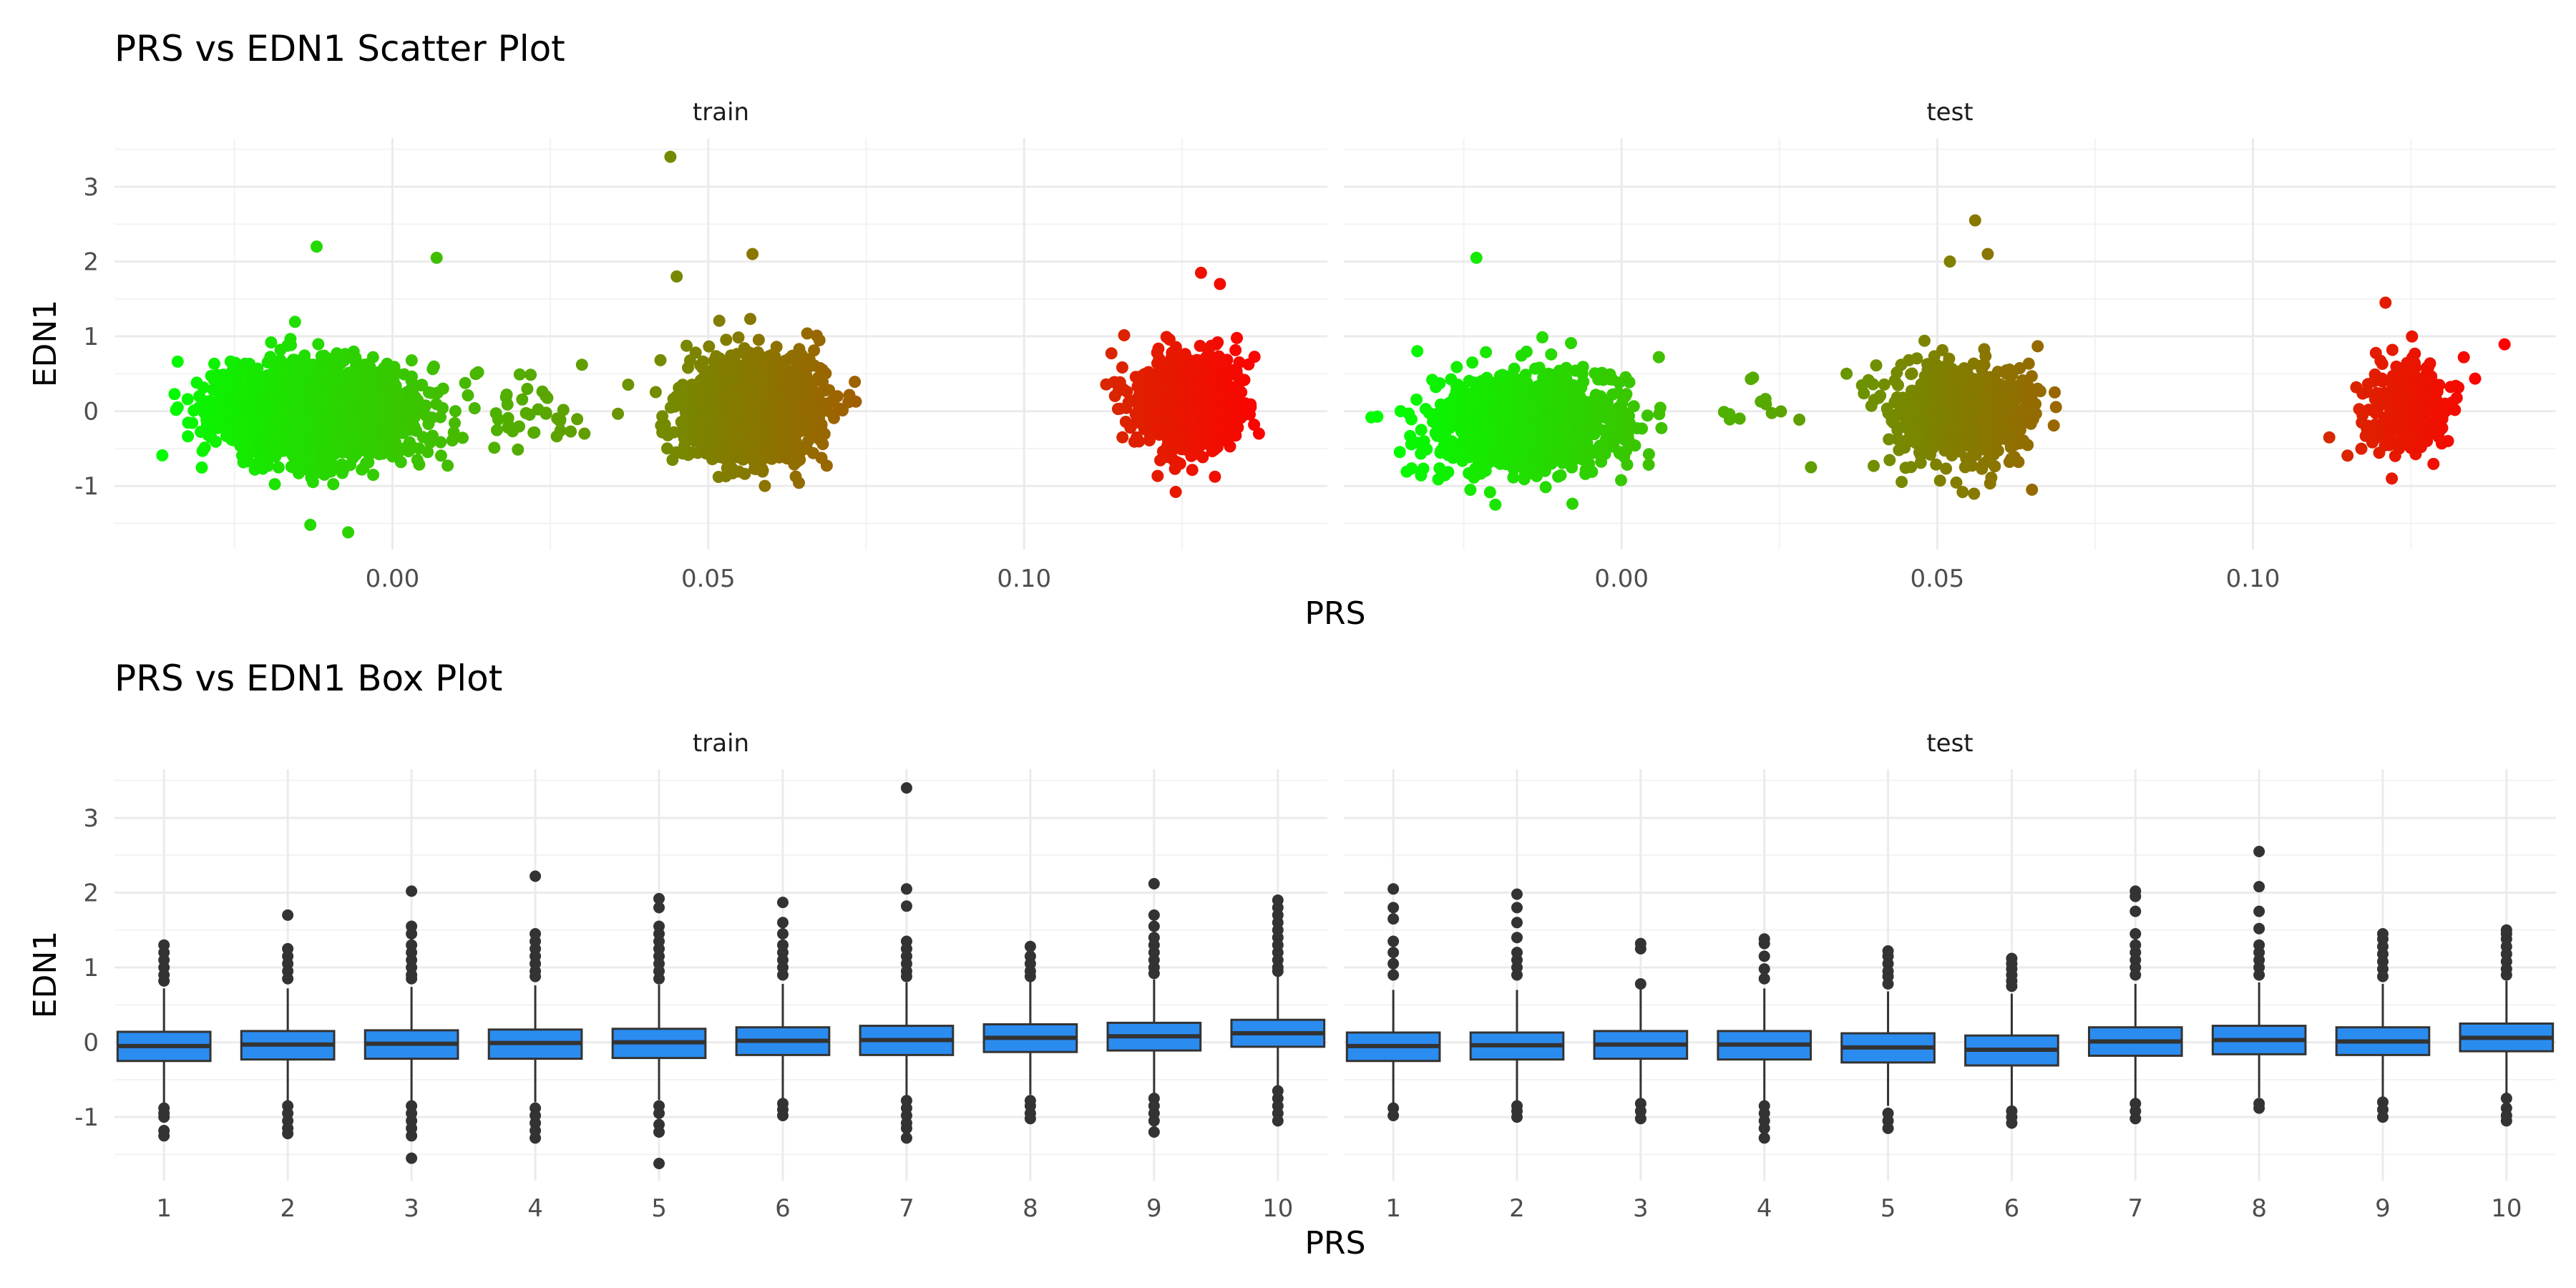 The width and height of the screenshot is (2576, 1288). What do you see at coordinates (91, 262) in the screenshot?
I see `y-tick-label: 2` at bounding box center [91, 262].